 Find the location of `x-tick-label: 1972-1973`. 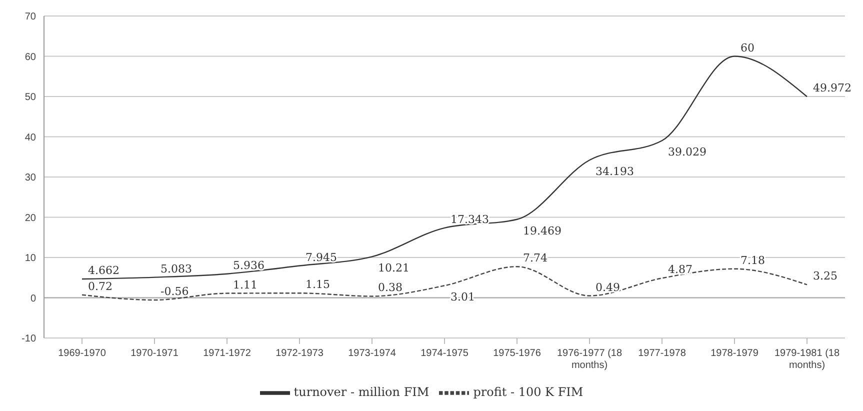

x-tick-label: 1972-1973 is located at coordinates (300, 353).